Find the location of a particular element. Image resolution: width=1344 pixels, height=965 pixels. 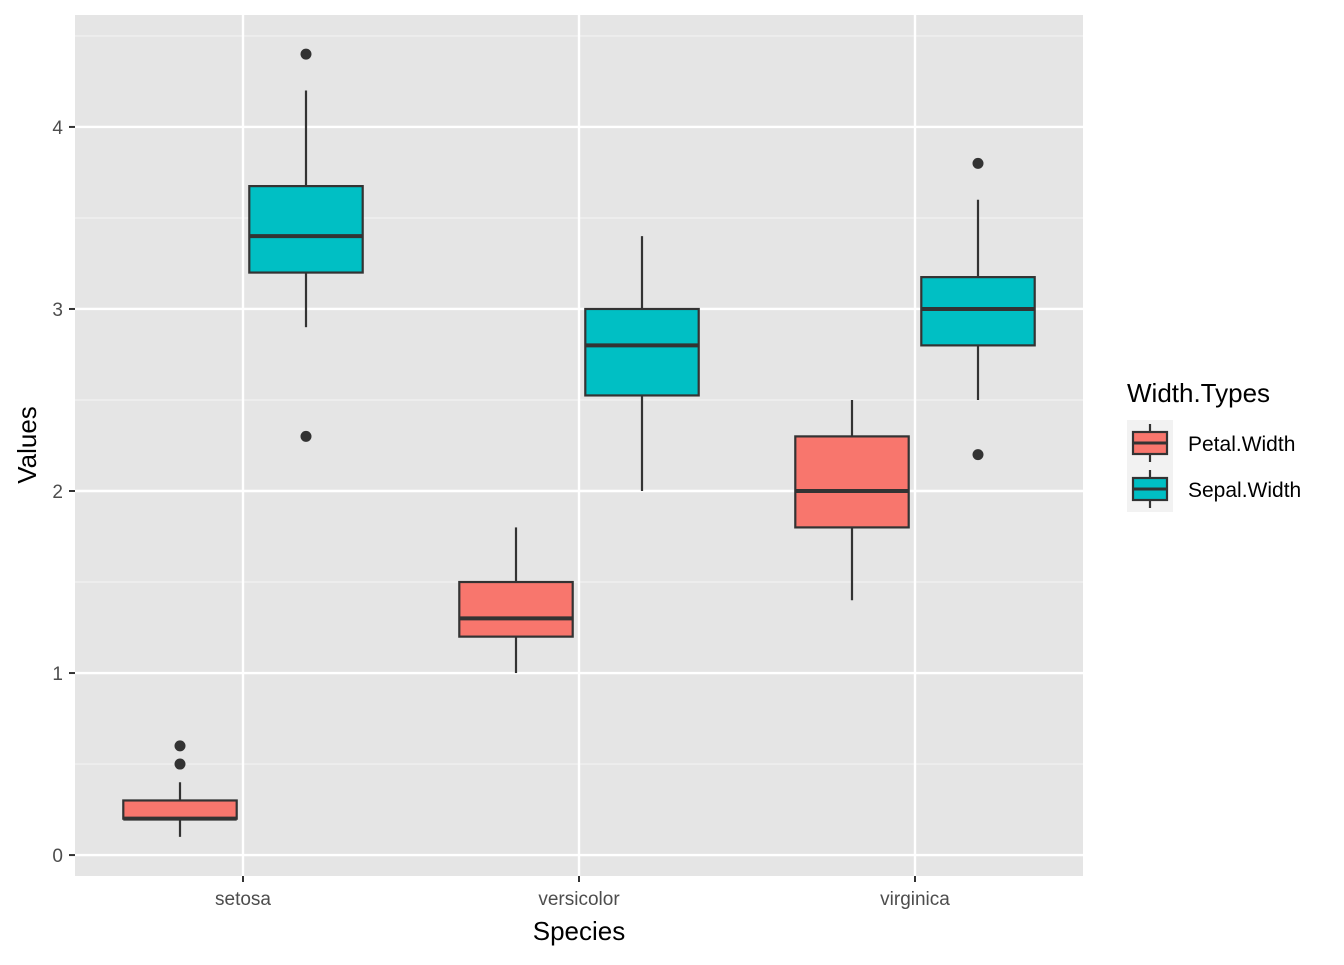

box-Sepal.Width-setosa is located at coordinates (306, 245).